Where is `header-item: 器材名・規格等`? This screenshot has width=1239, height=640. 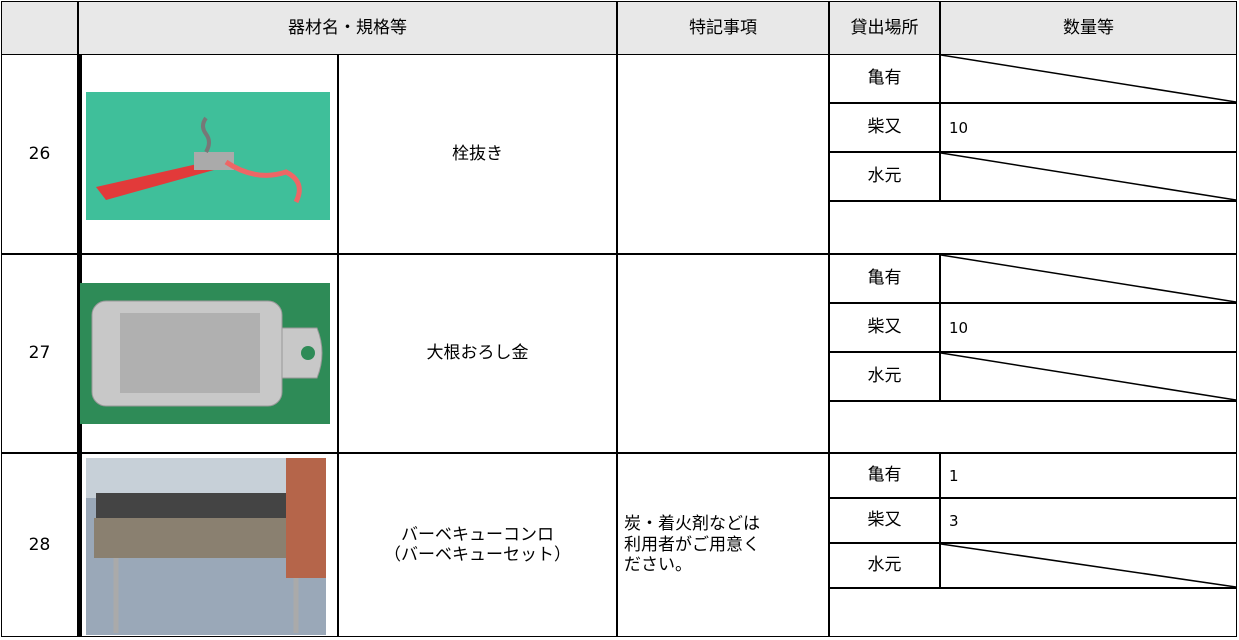
header-item: 器材名・規格等 is located at coordinates (347, 28).